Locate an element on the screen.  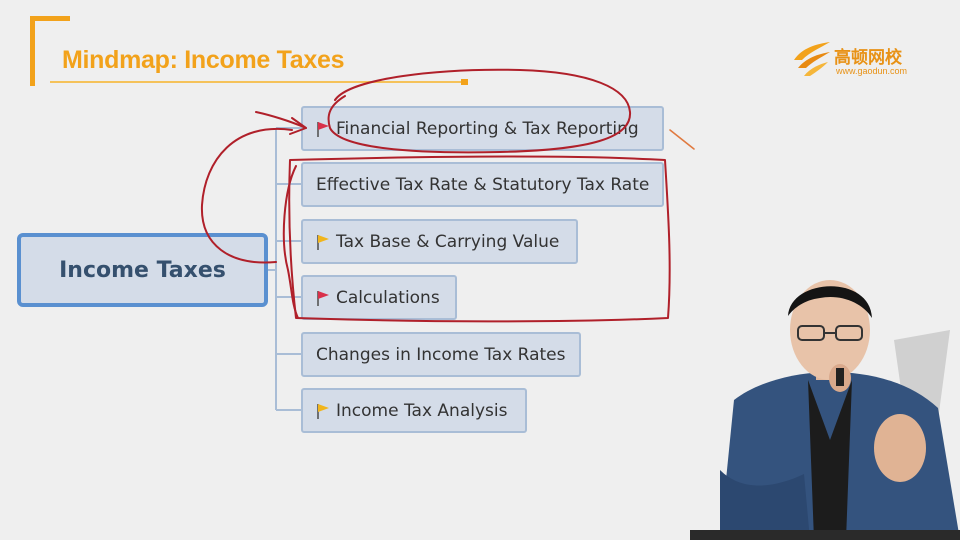
brand-logo: 高顿网校 www.gaodun.com is located at coordinates (857, 59).